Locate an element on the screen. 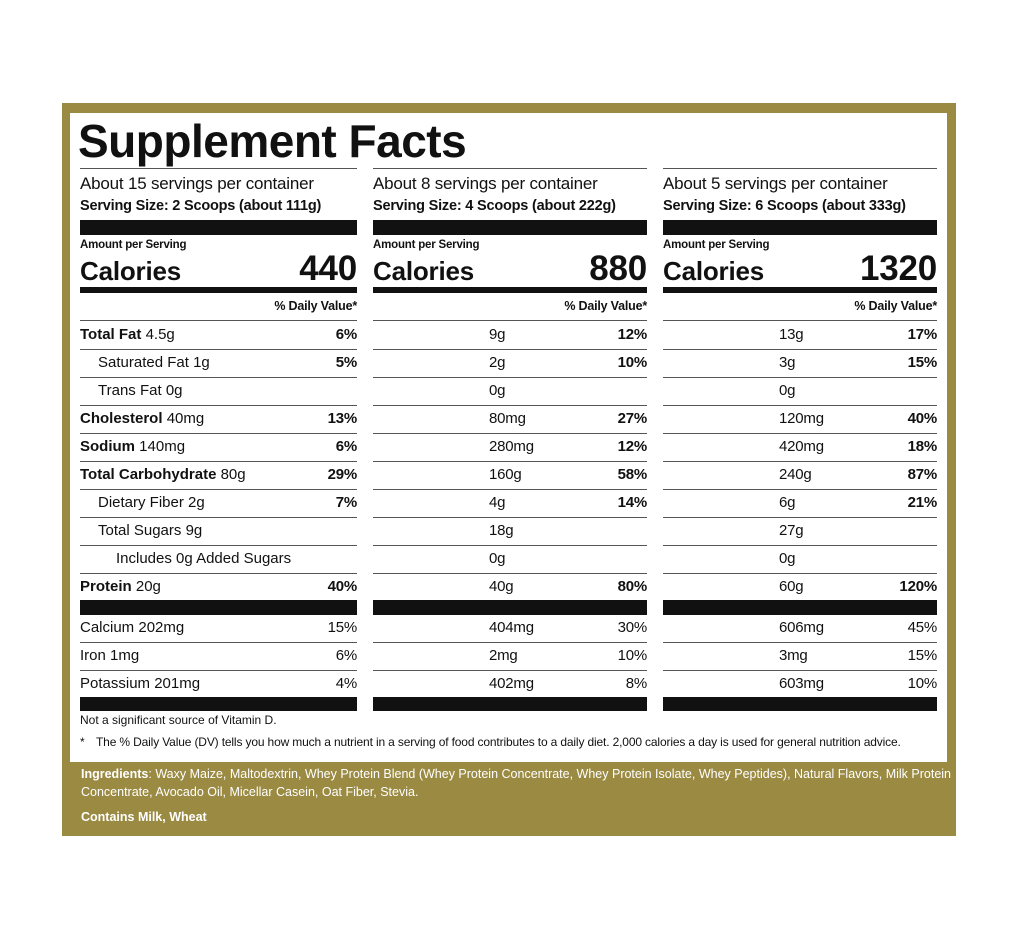 This screenshot has height=940, width=1018. serving-size: Serving Size: 6 Scoops (about 333g) is located at coordinates (784, 206).